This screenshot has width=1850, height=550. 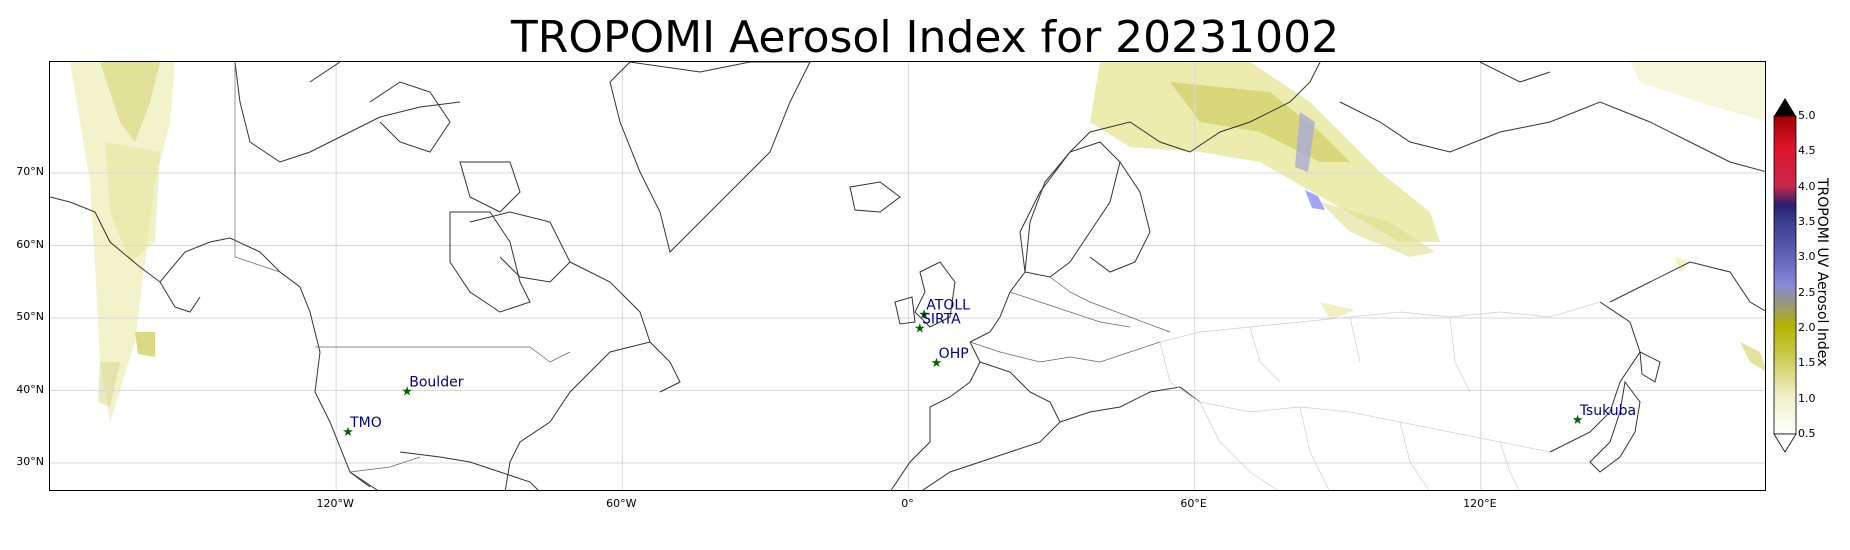 I want to click on colorbar-tick-label: 1.5, so click(x=1807, y=363).